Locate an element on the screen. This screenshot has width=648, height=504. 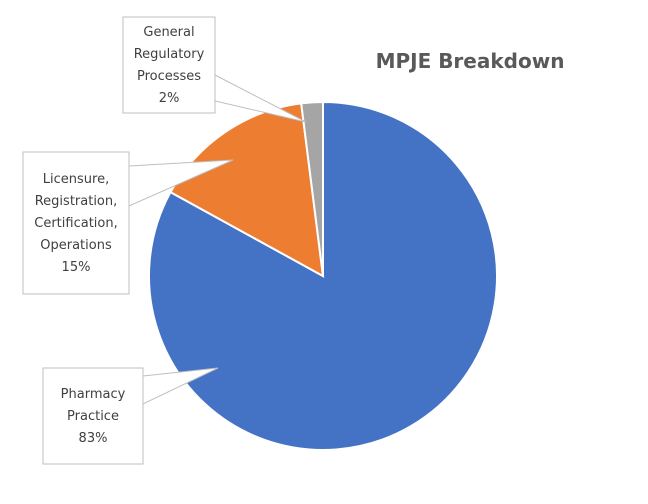
chart-title: MPJE Breakdown is located at coordinates (470, 61).